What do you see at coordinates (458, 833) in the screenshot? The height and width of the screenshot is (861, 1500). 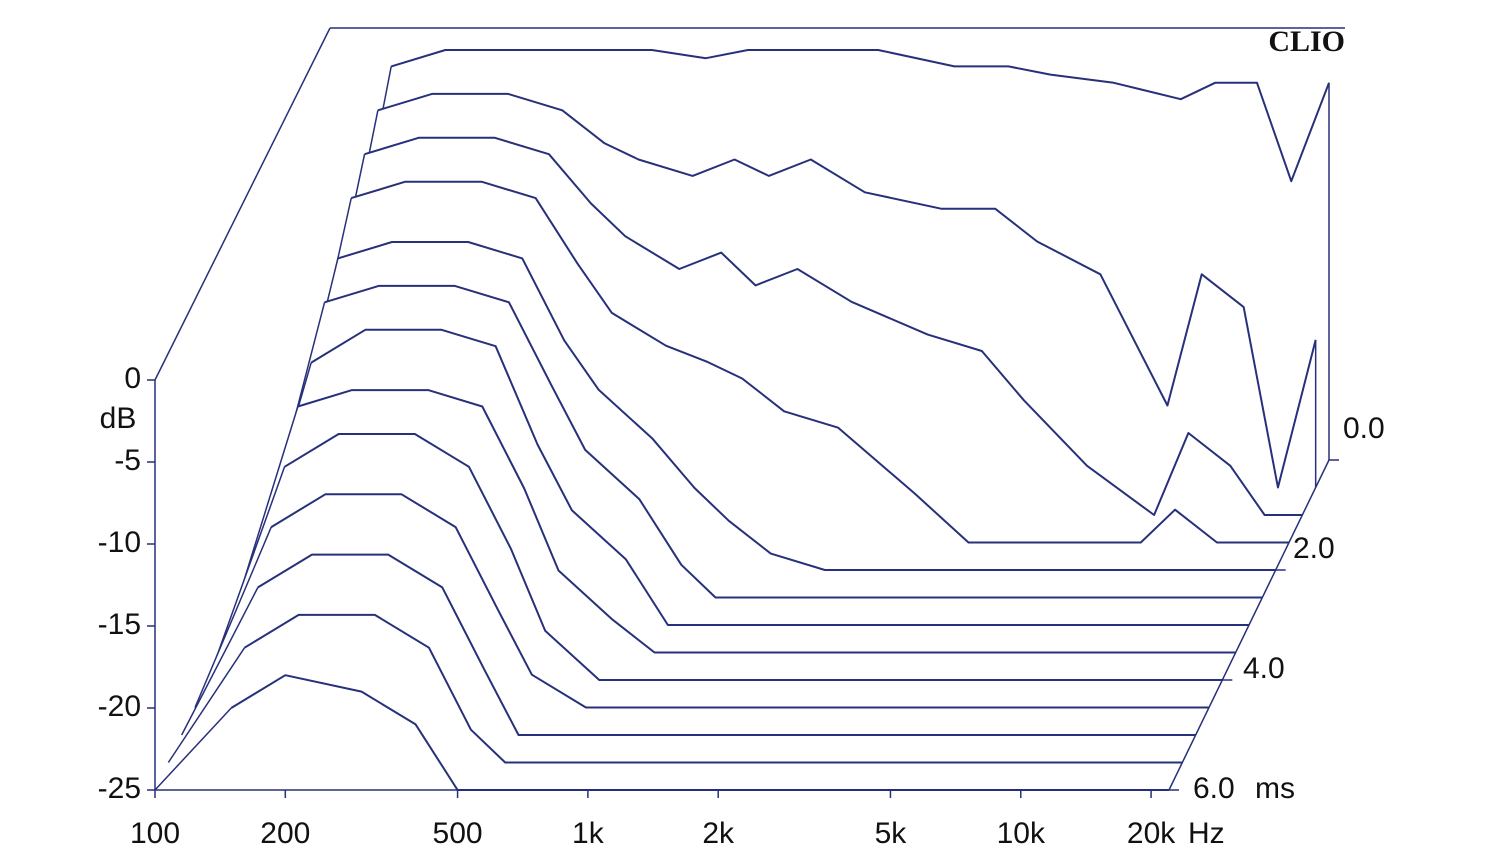 I see `x-tick-label: 500` at bounding box center [458, 833].